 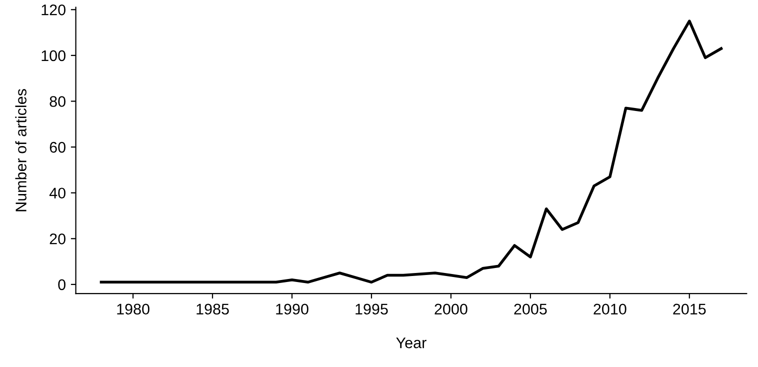 I want to click on x-tick-label: 2015, so click(x=689, y=309).